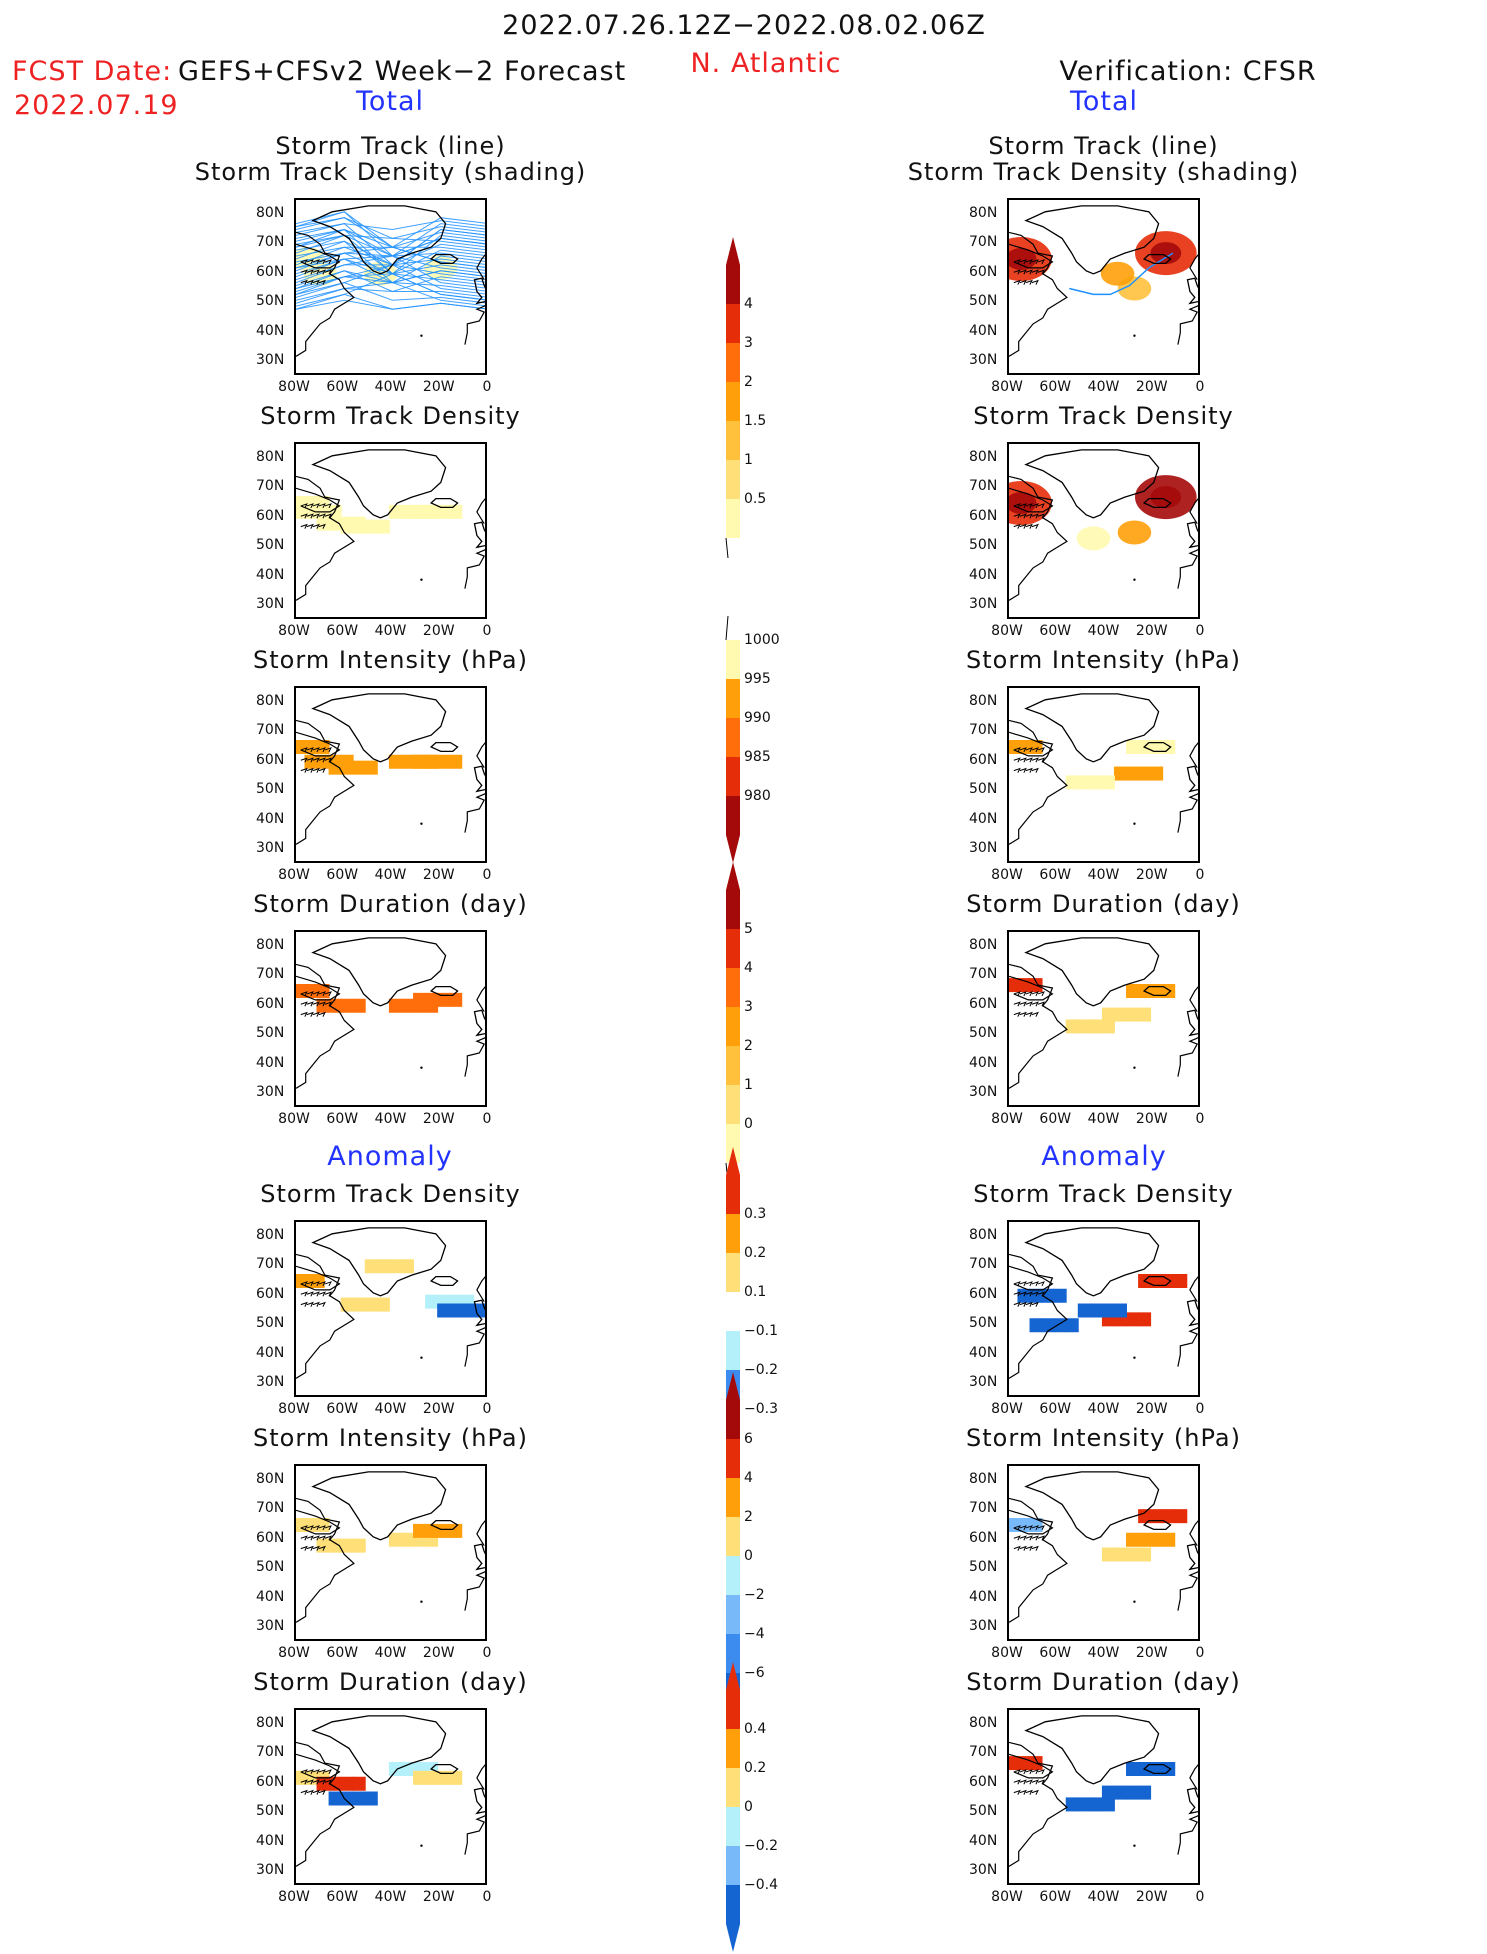 Image resolution: width=1487 pixels, height=1954 pixels. I want to click on lon-tick-label: 60W, so click(342, 631).